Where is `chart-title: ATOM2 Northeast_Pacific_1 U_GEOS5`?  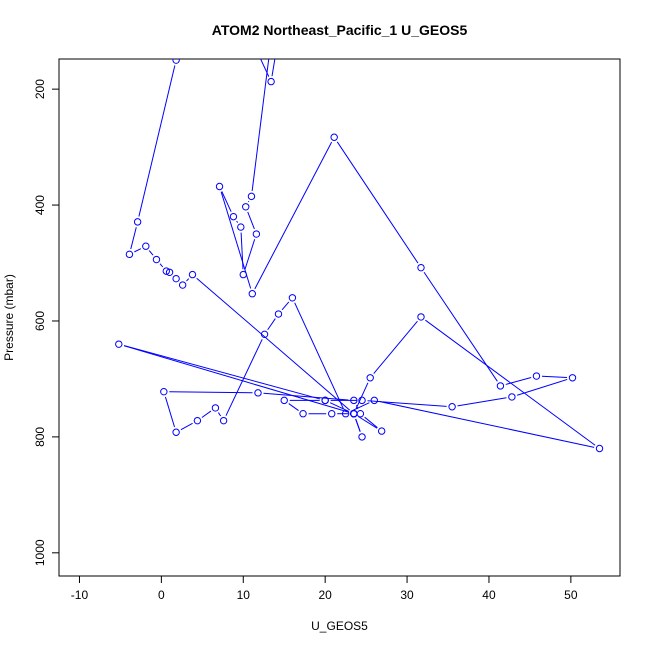
chart-title: ATOM2 Northeast_Pacific_1 U_GEOS5 is located at coordinates (340, 30).